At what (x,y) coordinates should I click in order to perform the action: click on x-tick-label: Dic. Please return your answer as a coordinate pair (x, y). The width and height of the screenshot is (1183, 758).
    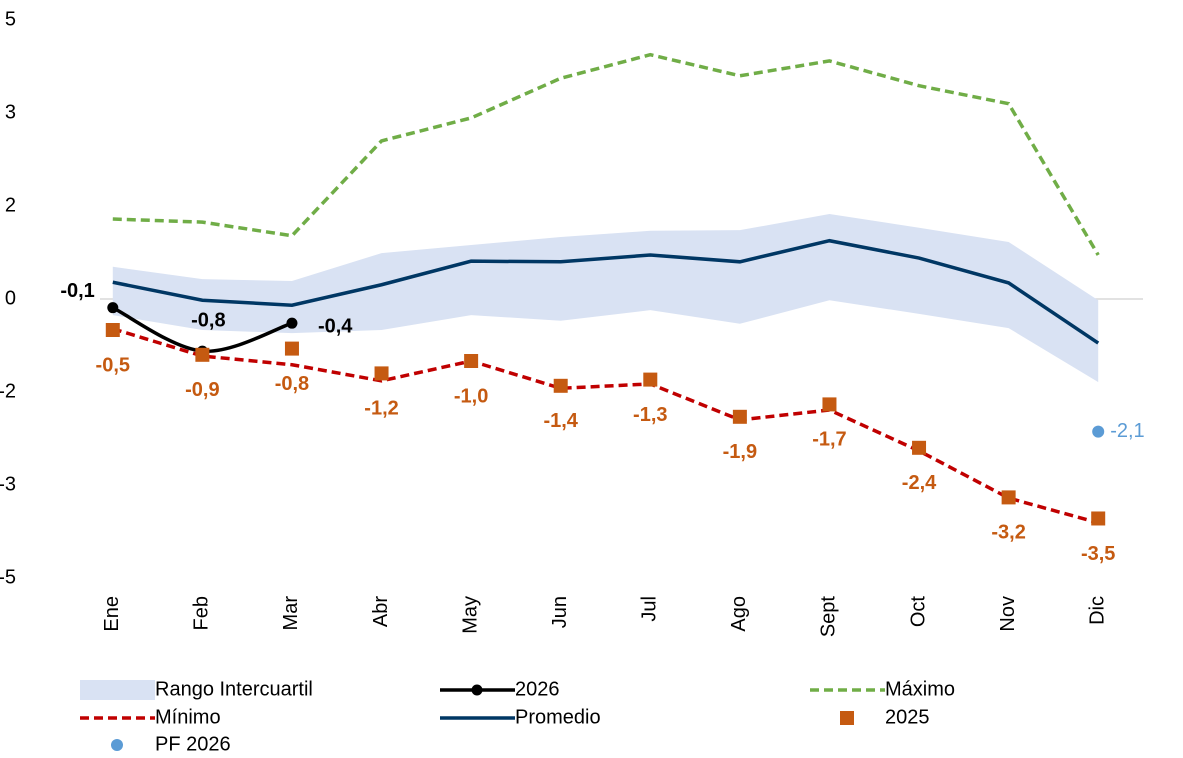
    Looking at the image, I should click on (1097, 610).